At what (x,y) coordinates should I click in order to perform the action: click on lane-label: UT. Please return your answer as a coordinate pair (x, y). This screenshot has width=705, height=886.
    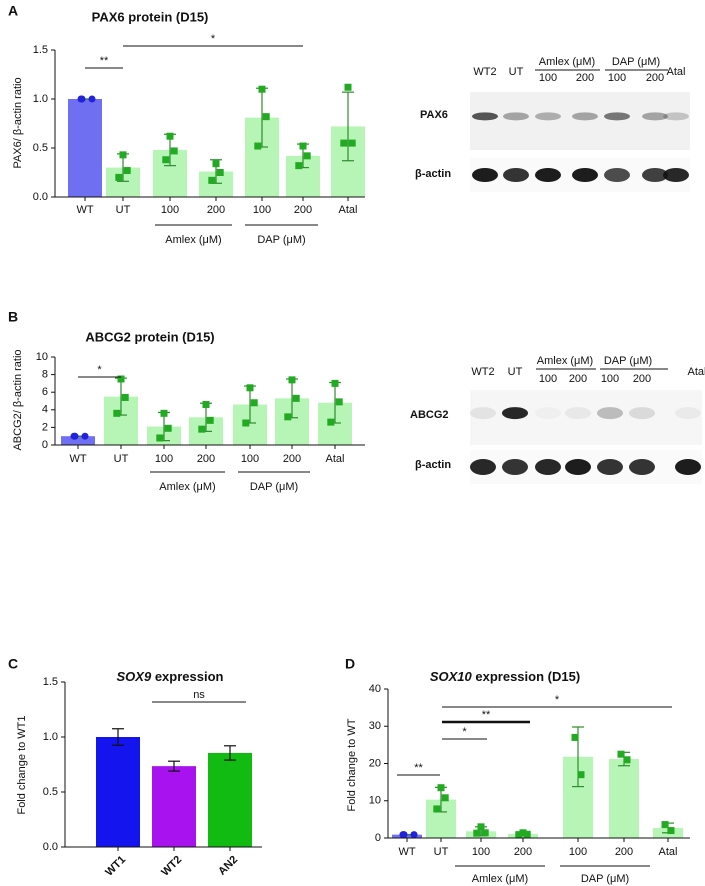
    Looking at the image, I should click on (515, 372).